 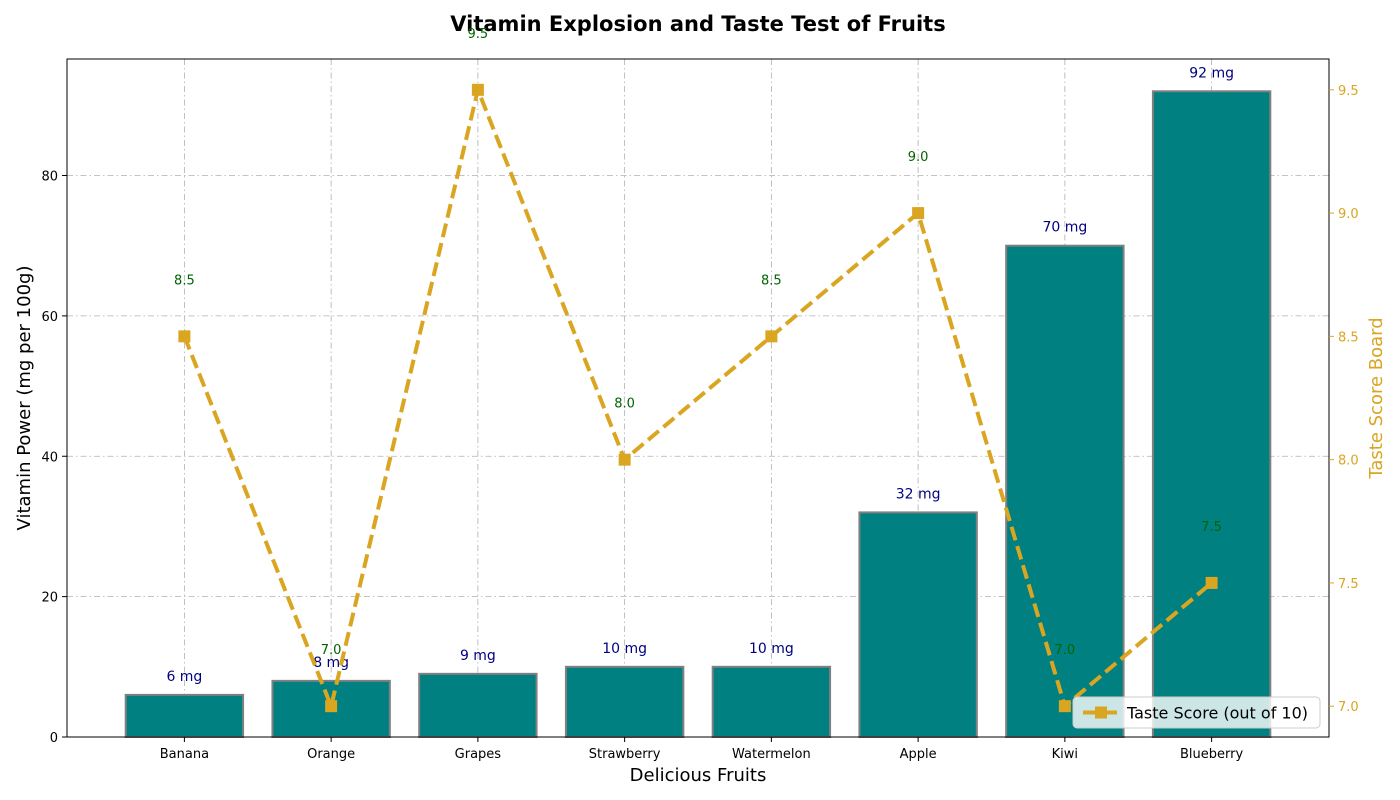 What do you see at coordinates (1065, 491) in the screenshot?
I see `bar-kiwi` at bounding box center [1065, 491].